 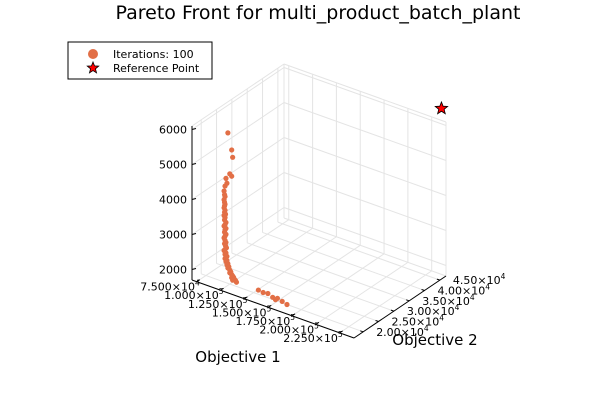 I want to click on y-tick-label: 2.00×10⁴, so click(x=402, y=331).